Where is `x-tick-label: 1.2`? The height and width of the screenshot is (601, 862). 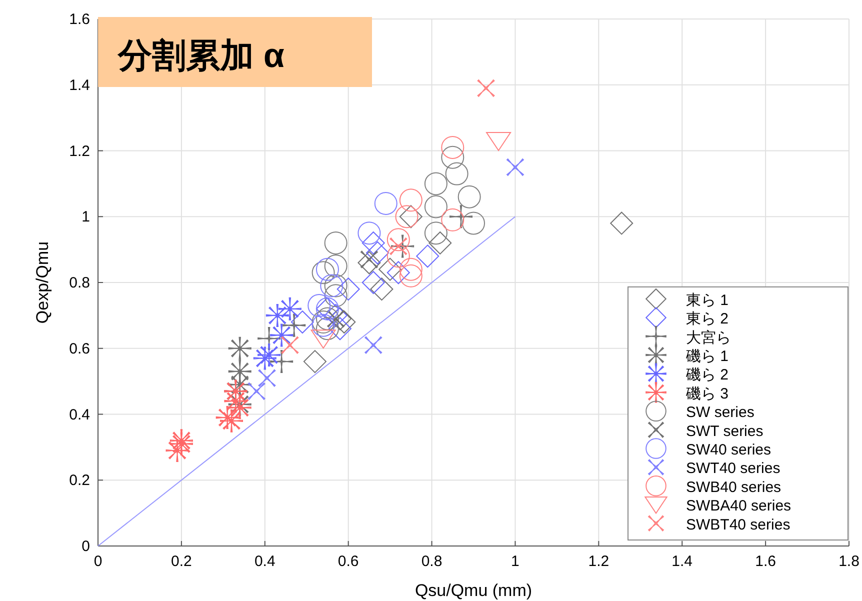 x-tick-label: 1.2 is located at coordinates (599, 561).